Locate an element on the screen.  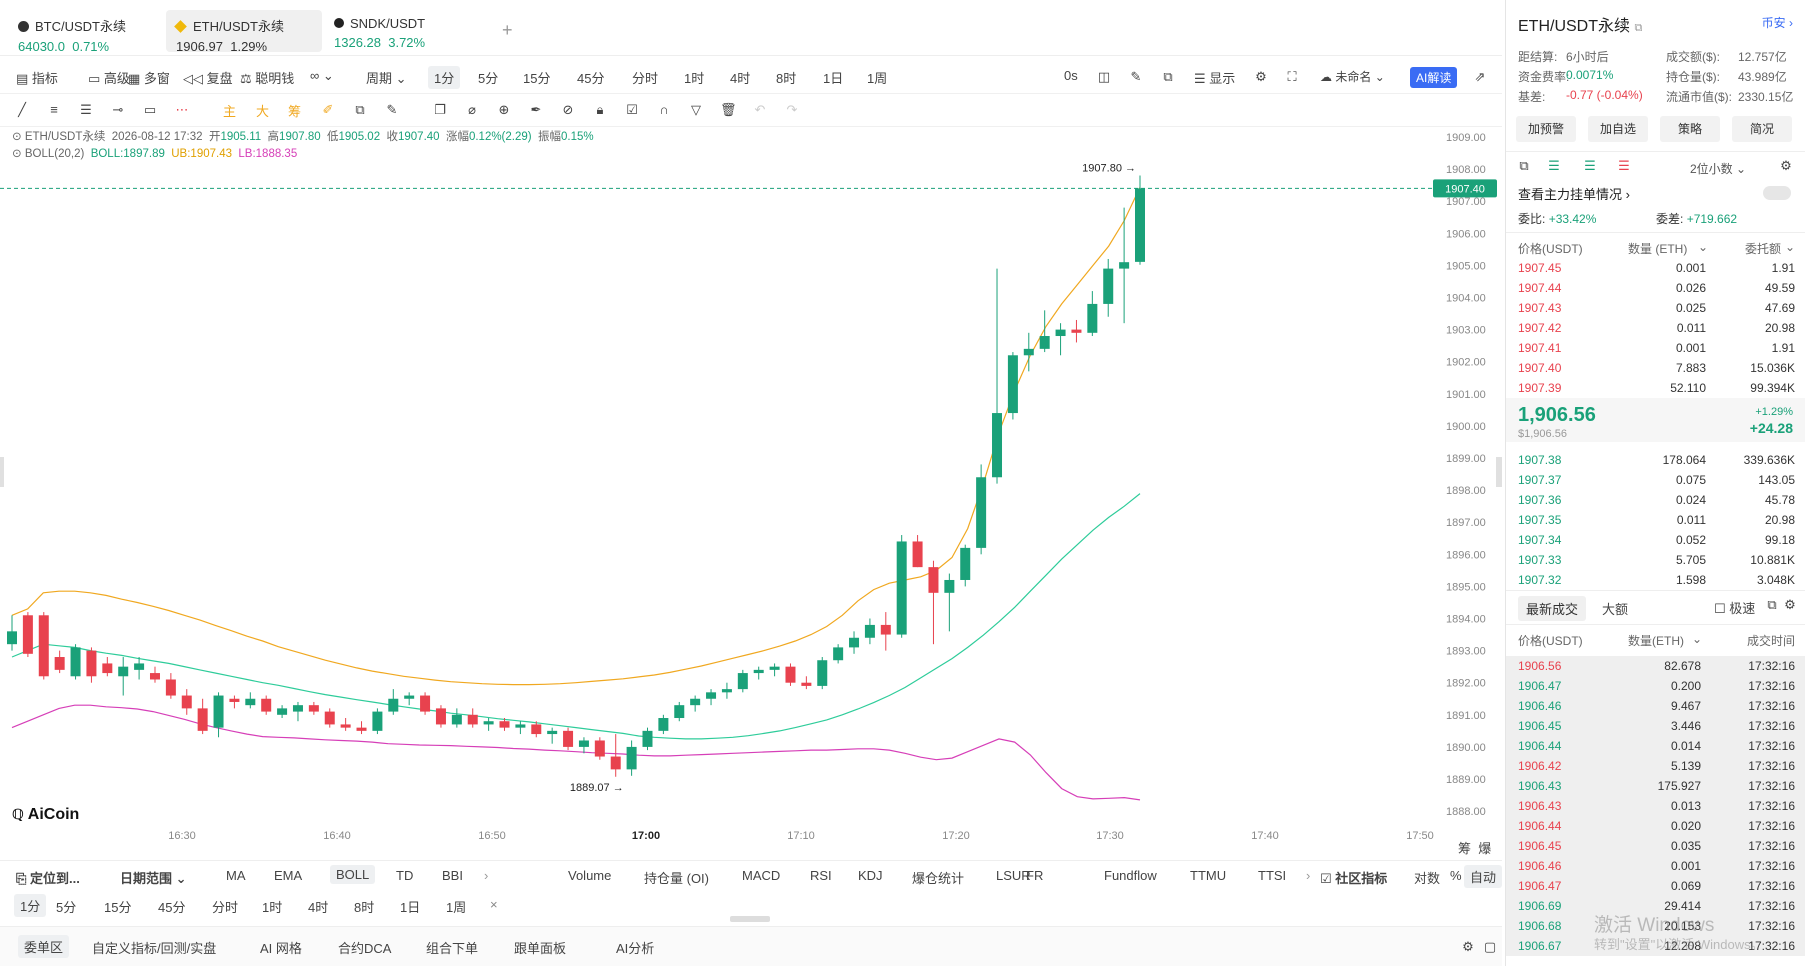
interval-4: 分时 is located at coordinates (645, 78).